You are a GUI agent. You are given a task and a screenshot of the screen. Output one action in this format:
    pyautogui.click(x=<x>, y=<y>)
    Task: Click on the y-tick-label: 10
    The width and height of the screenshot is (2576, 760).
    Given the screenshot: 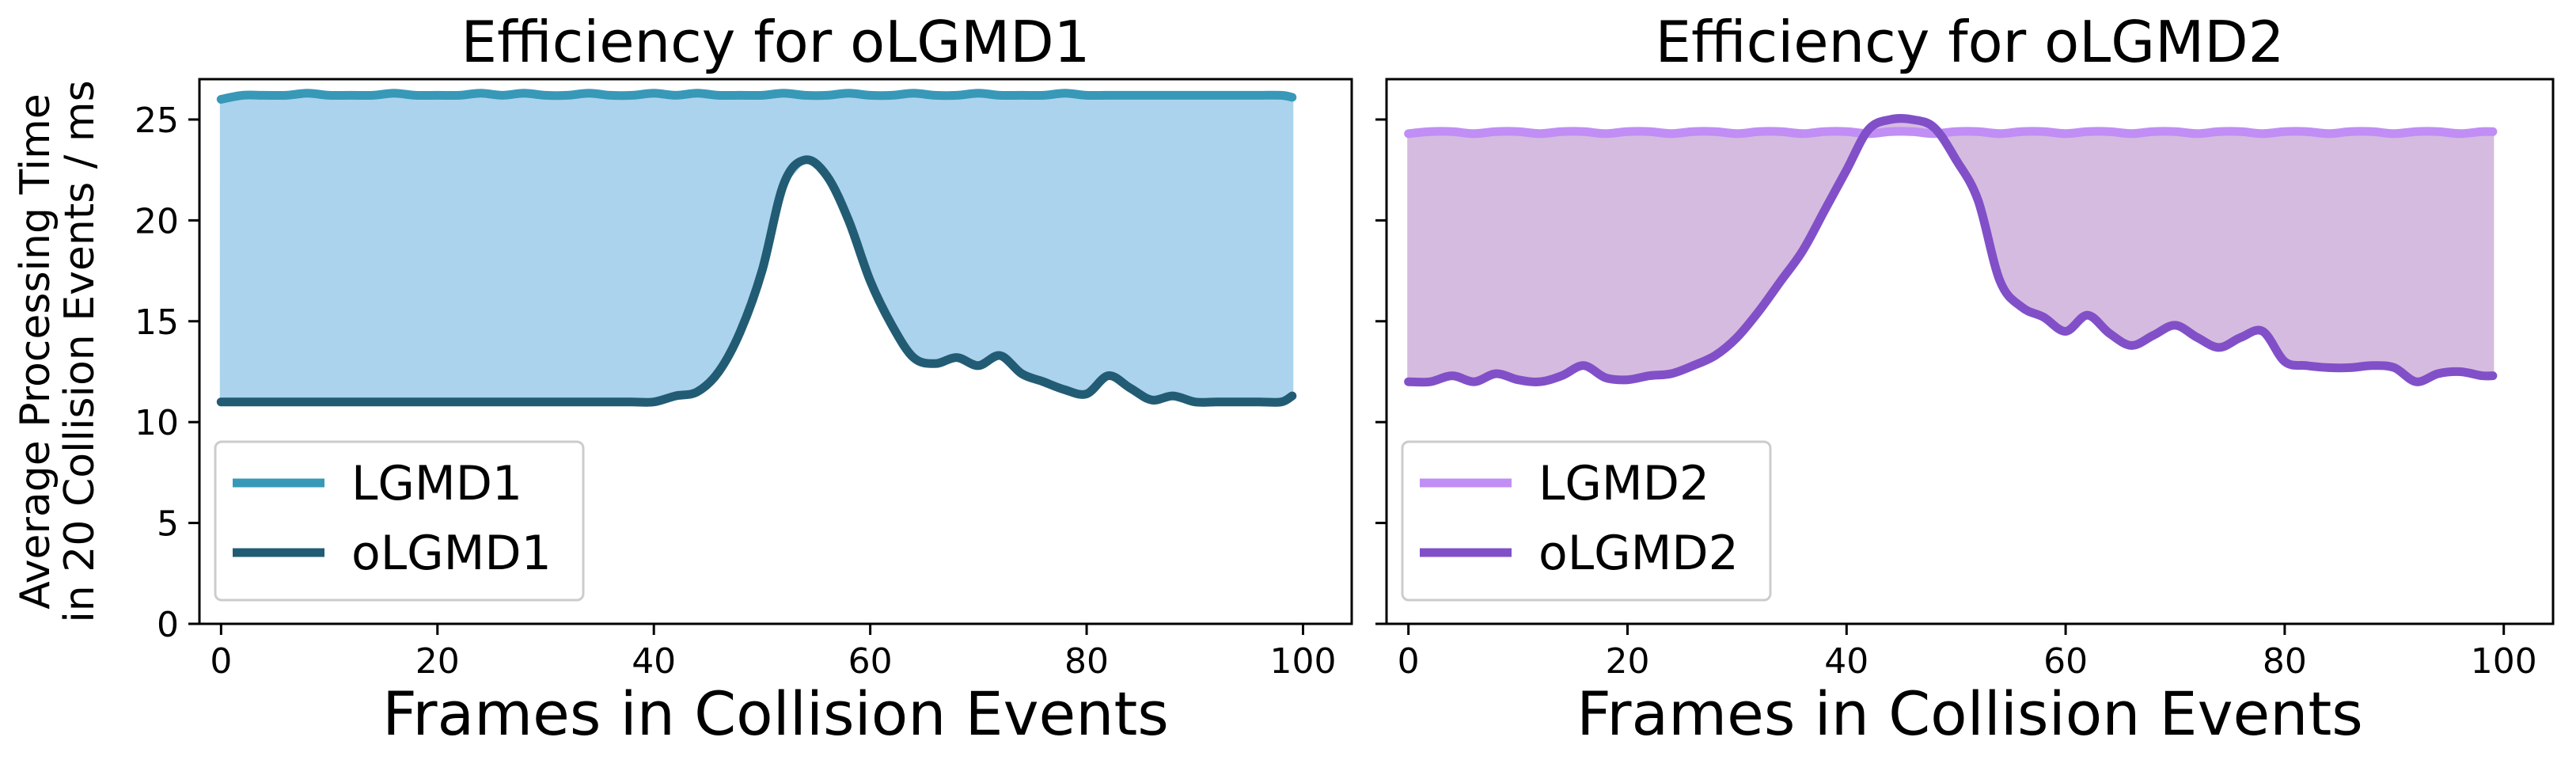 What is the action you would take?
    pyautogui.click(x=157, y=423)
    